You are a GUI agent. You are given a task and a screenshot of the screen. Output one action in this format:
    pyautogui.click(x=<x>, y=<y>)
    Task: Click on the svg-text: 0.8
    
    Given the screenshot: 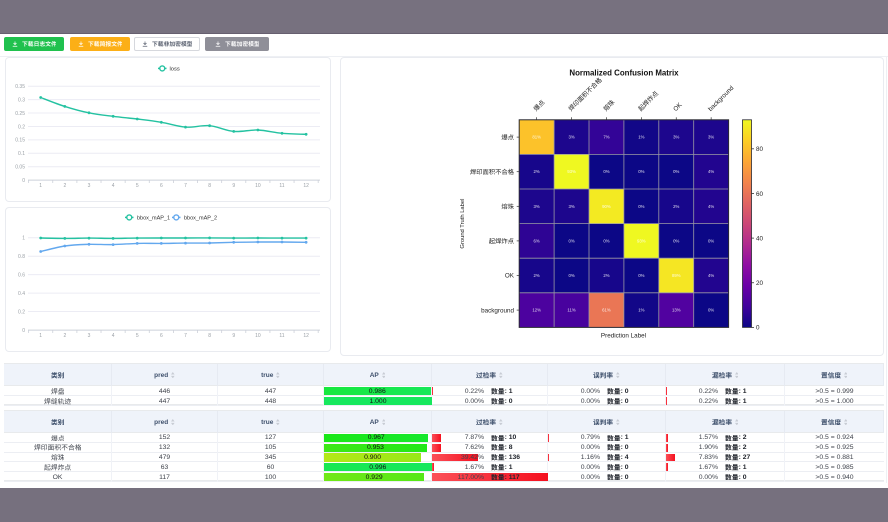 What is the action you would take?
    pyautogui.click(x=21, y=257)
    